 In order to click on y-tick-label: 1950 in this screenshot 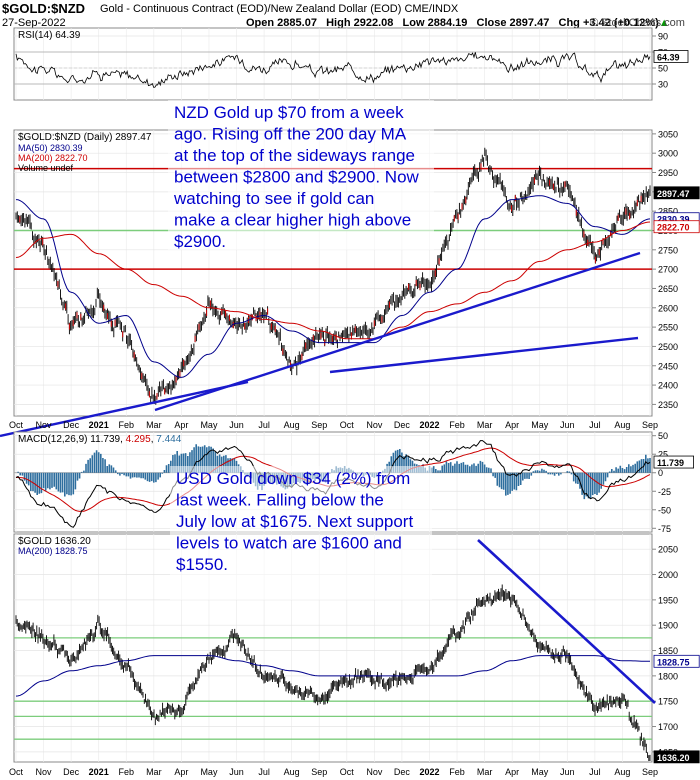, I will do `click(668, 600)`.